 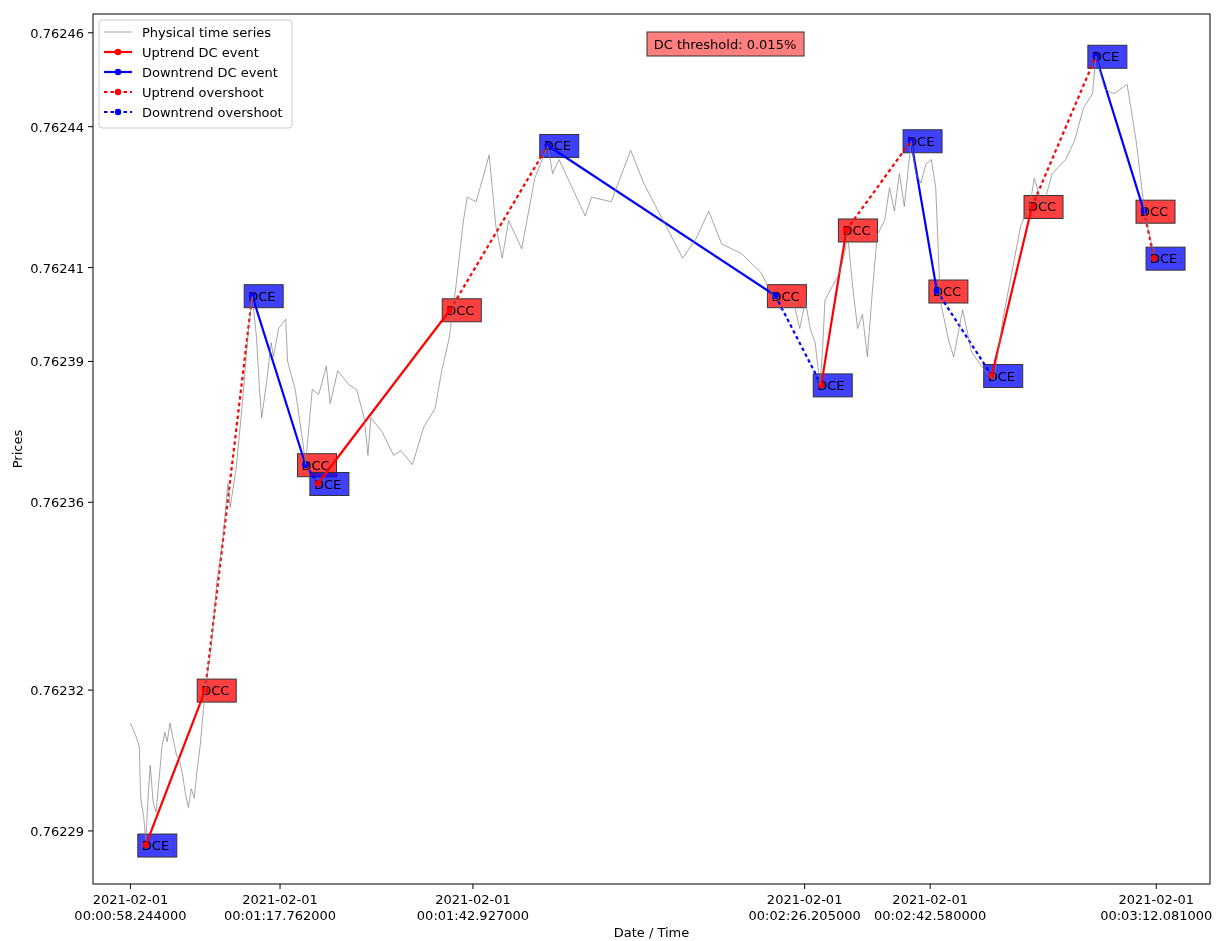 What do you see at coordinates (57, 691) in the screenshot?
I see `y-tick-label: 0.76232` at bounding box center [57, 691].